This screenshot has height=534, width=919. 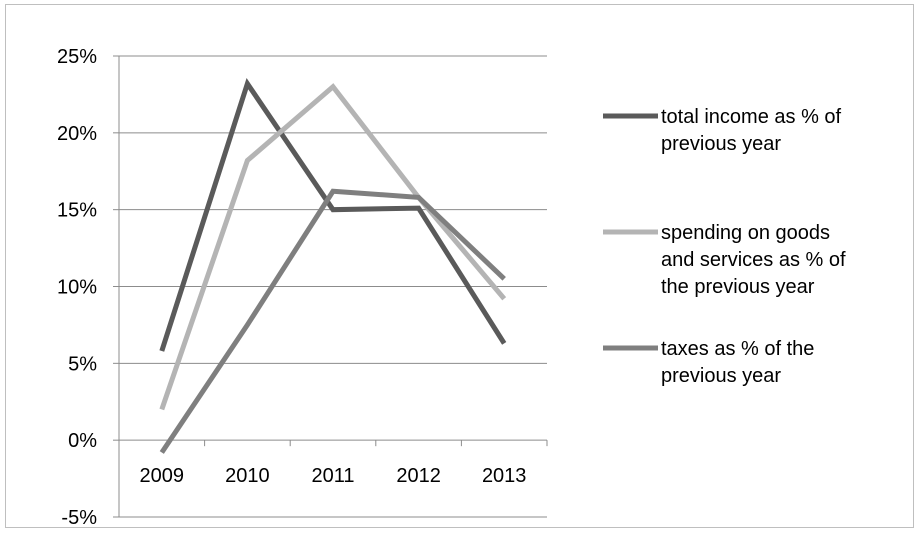 What do you see at coordinates (737, 349) in the screenshot?
I see `legend-label: taxes as % of the` at bounding box center [737, 349].